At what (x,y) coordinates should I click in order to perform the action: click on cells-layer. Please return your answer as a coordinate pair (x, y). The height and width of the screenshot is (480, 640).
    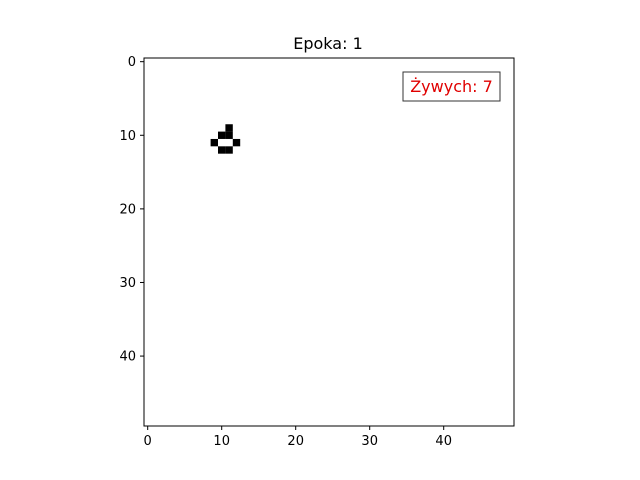
    Looking at the image, I should click on (225, 139).